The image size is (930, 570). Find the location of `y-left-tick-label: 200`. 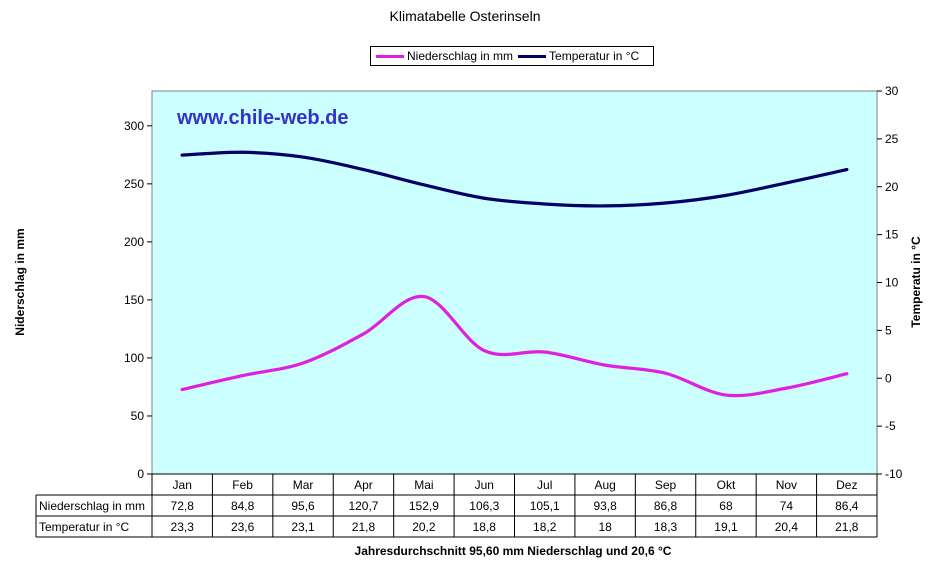

y-left-tick-label: 200 is located at coordinates (134, 242).